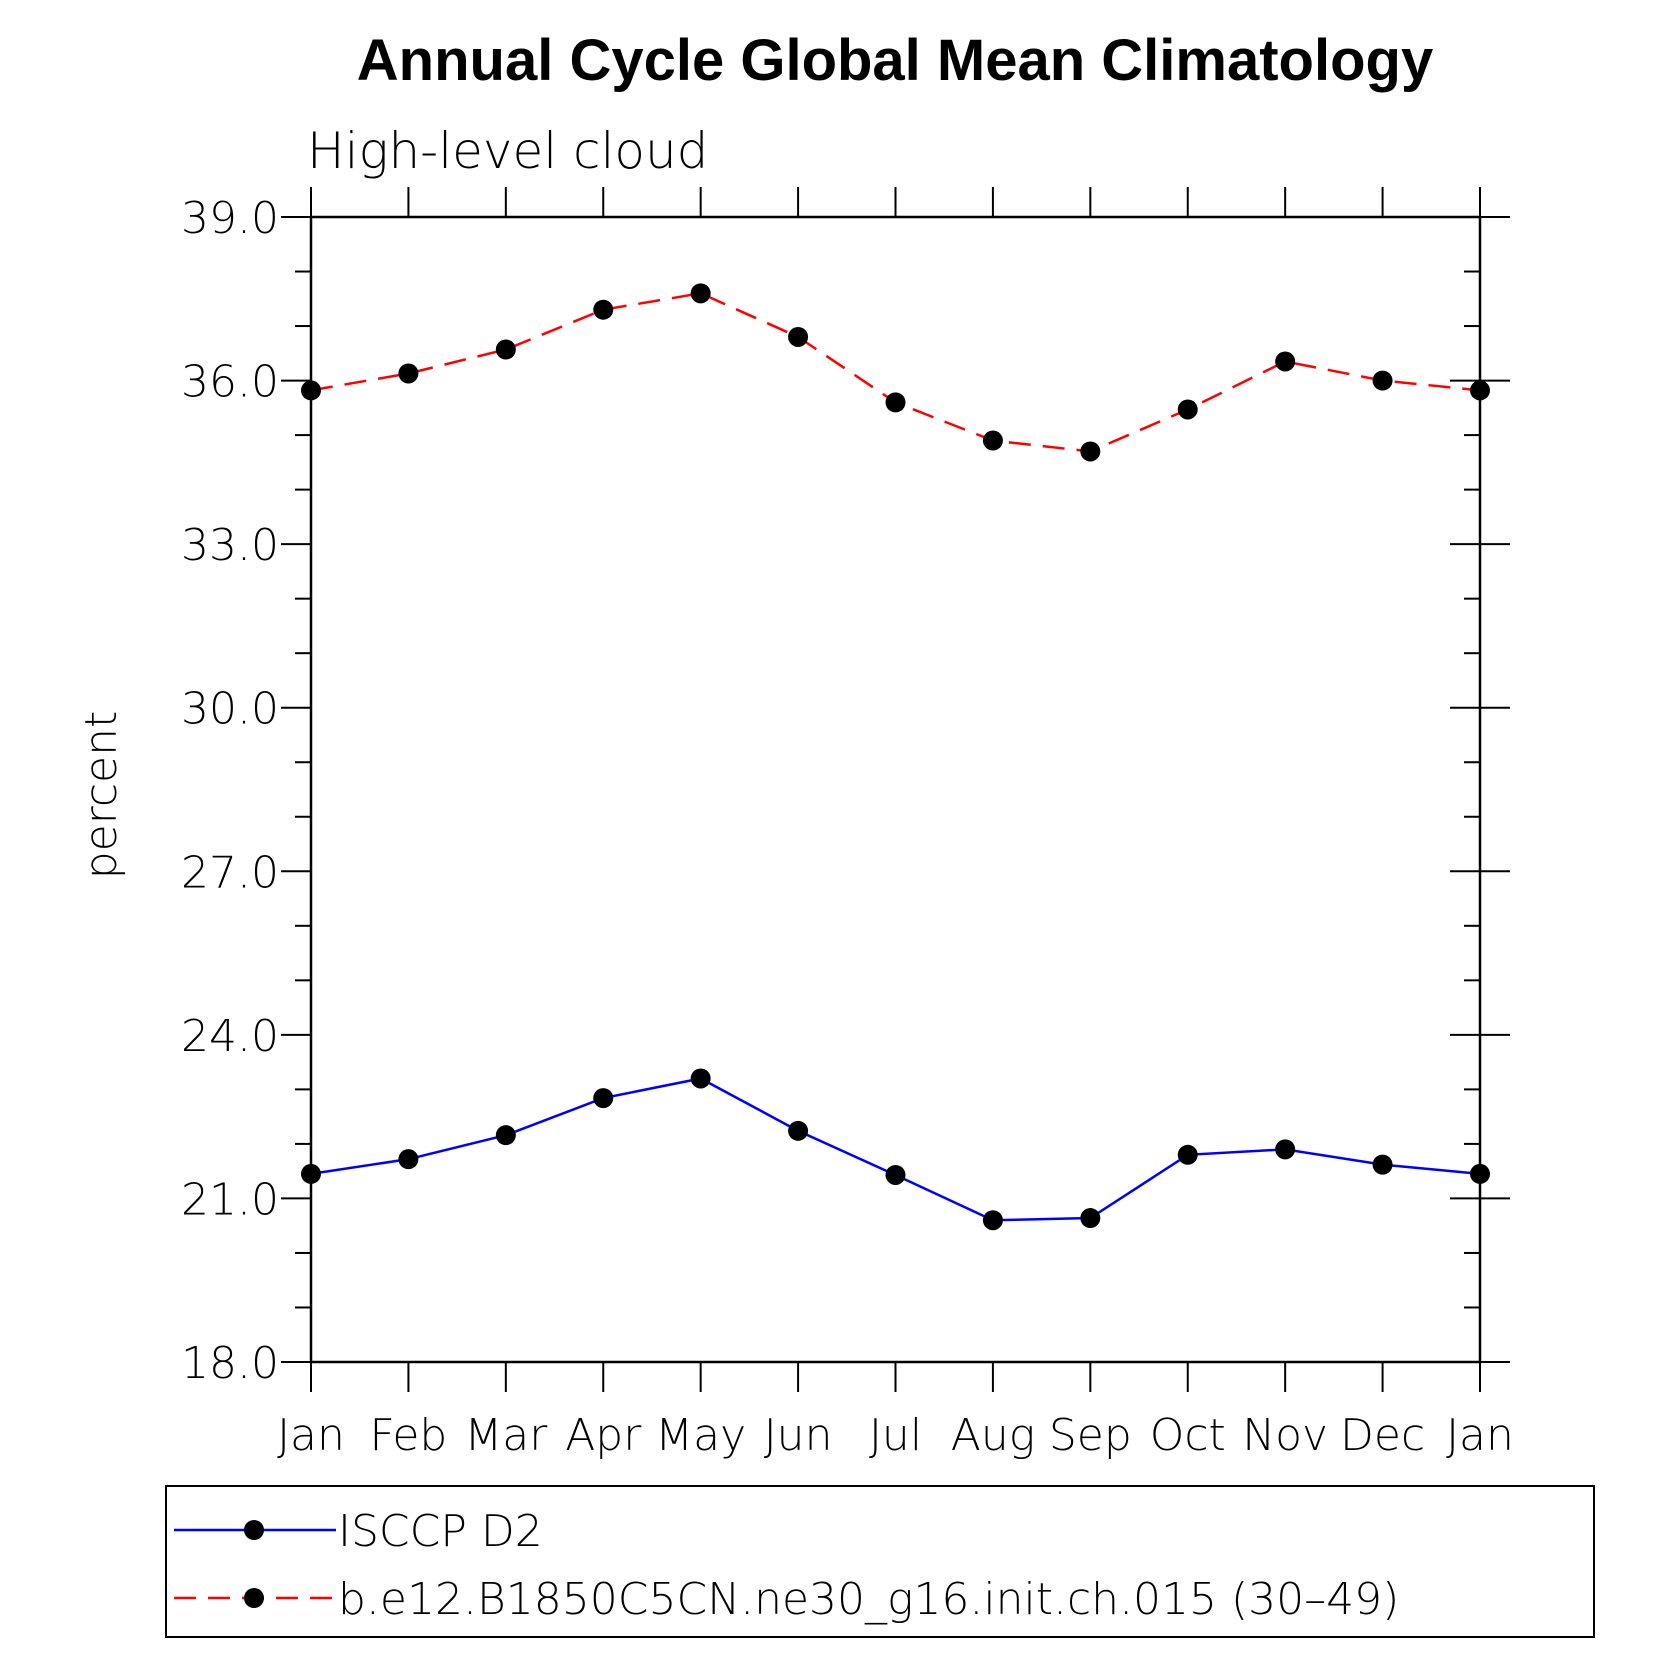  I want to click on x-tick-label: Feb, so click(408, 1435).